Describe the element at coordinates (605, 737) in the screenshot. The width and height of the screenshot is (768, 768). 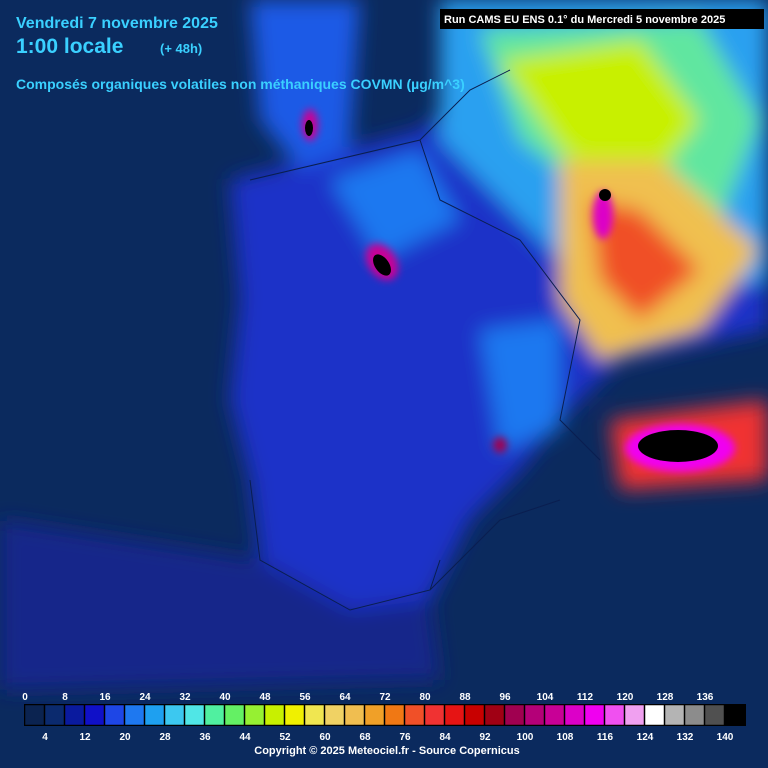
I see `legend-label: 116` at that location.